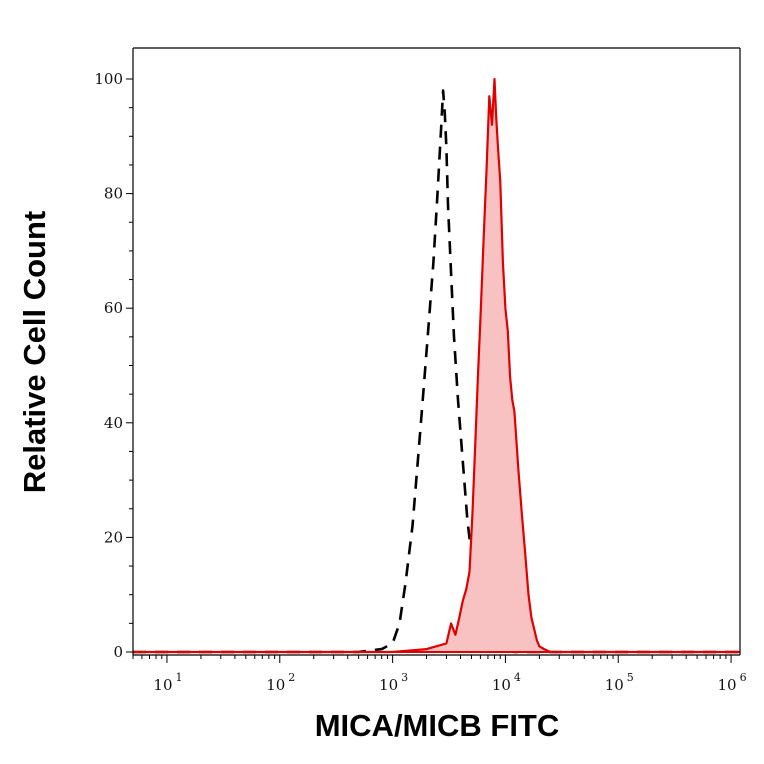 The image size is (764, 764). Describe the element at coordinates (113, 537) in the screenshot. I see `y-tick-label: 20` at that location.